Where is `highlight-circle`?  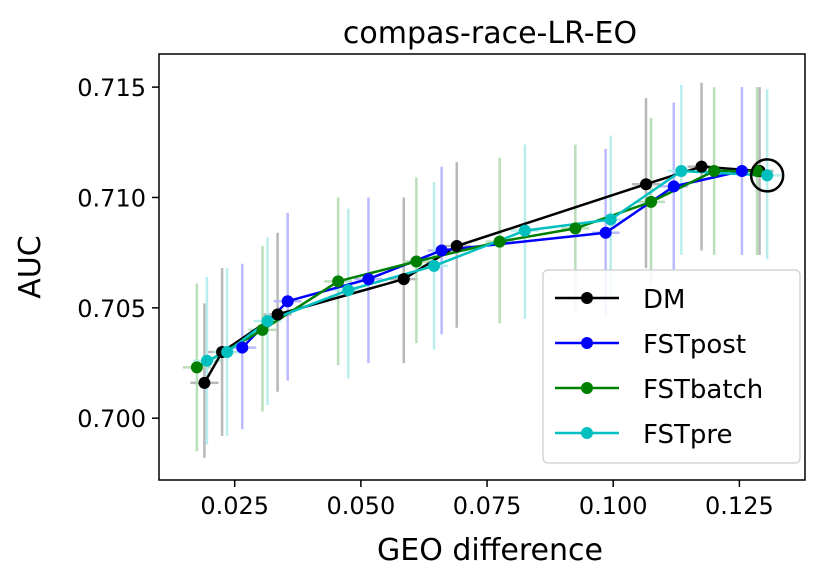 highlight-circle is located at coordinates (767, 175).